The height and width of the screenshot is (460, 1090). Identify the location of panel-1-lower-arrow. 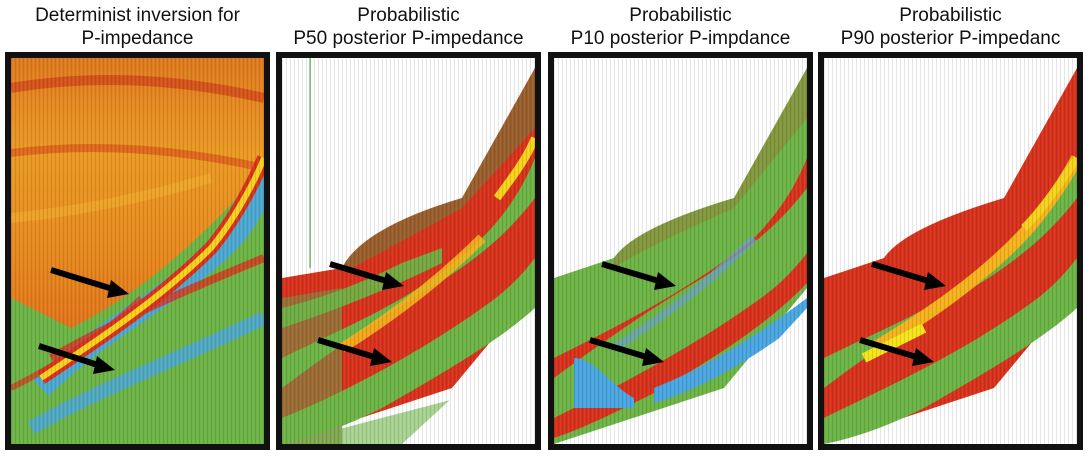
(76, 358).